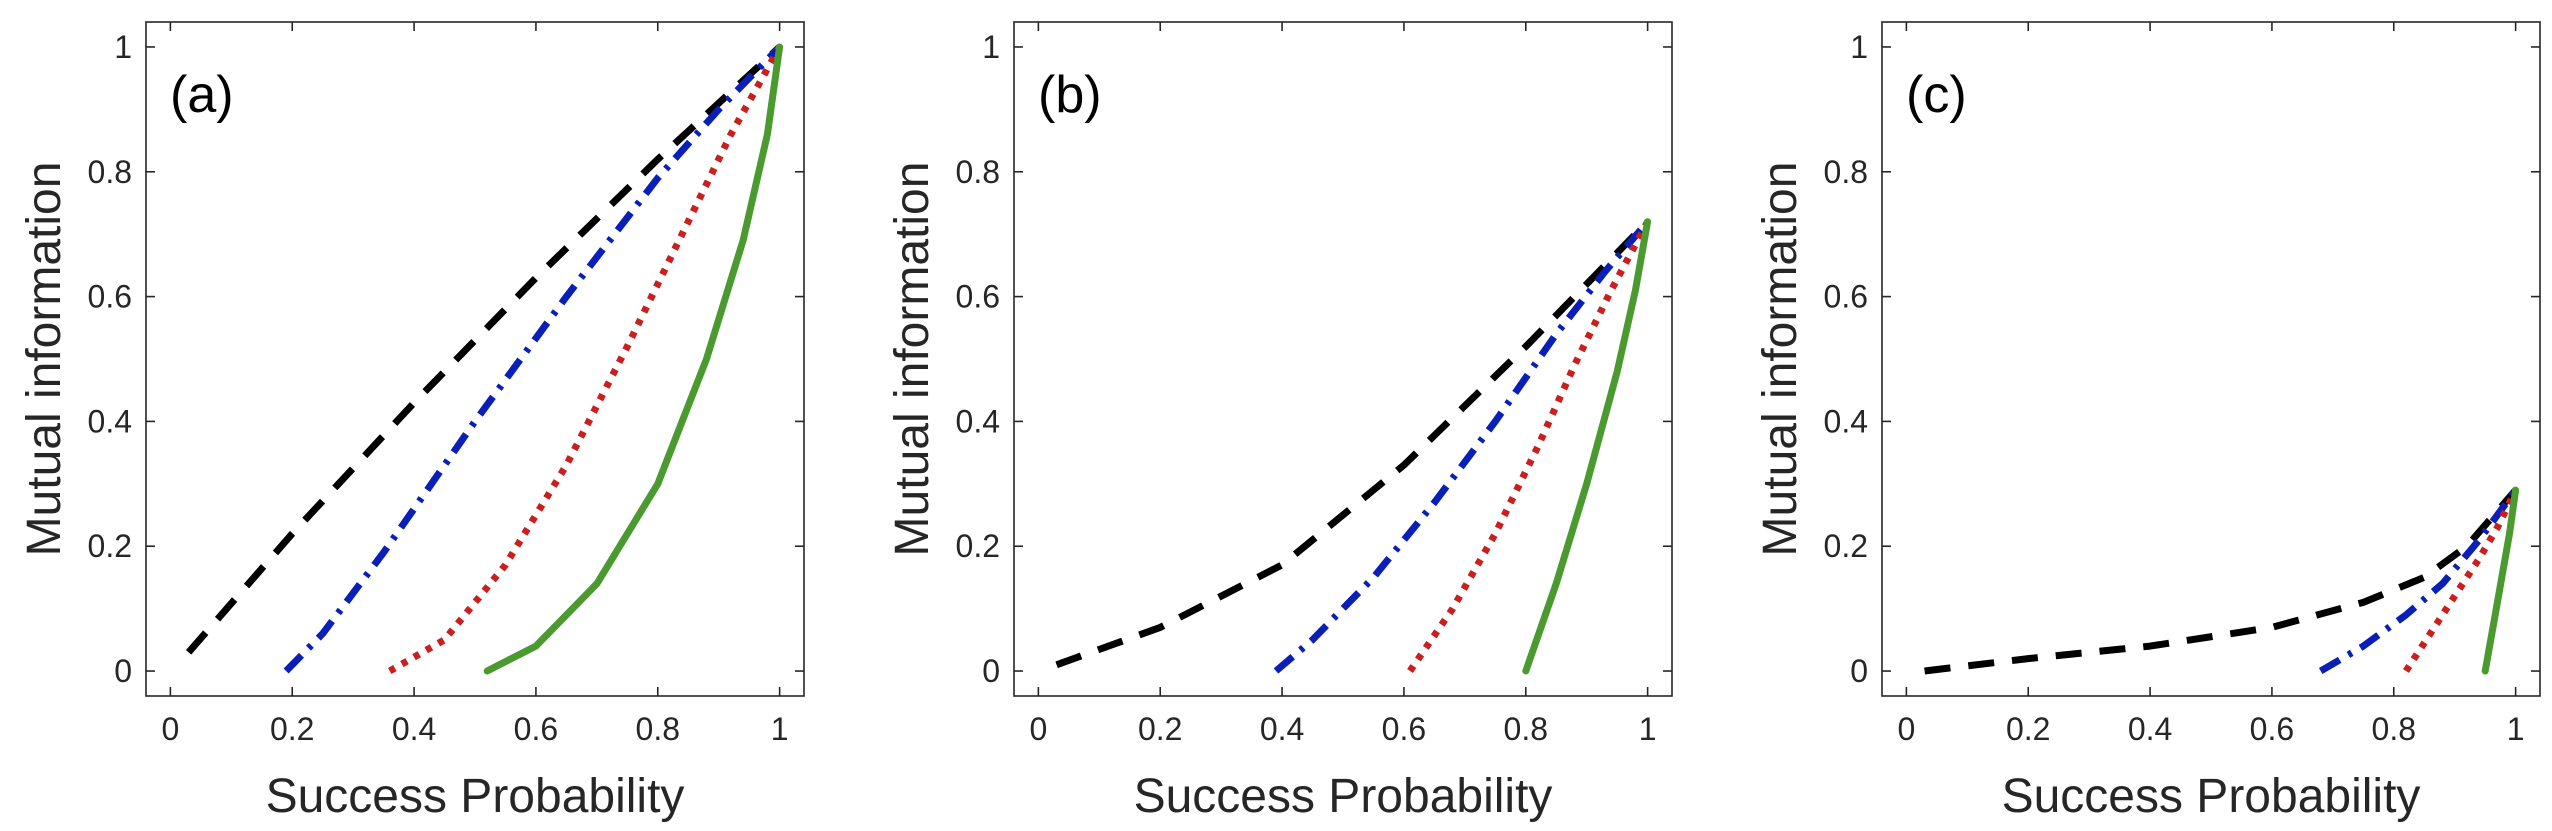 This screenshot has width=2552, height=831. I want to click on panel-label: (a), so click(202, 95).